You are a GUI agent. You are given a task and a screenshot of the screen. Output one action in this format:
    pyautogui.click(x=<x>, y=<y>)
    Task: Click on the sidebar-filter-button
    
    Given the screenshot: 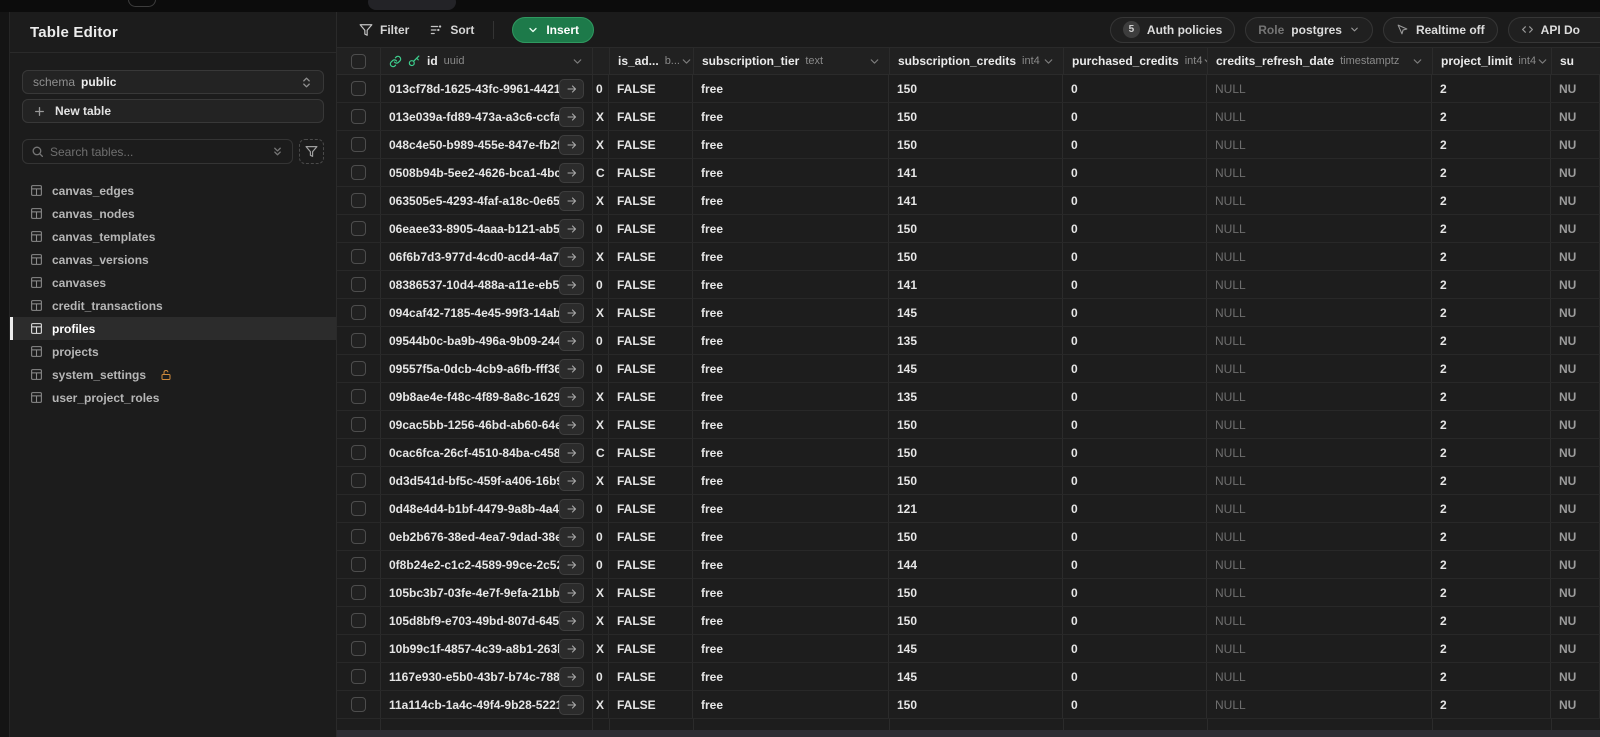 What is the action you would take?
    pyautogui.click(x=311, y=151)
    